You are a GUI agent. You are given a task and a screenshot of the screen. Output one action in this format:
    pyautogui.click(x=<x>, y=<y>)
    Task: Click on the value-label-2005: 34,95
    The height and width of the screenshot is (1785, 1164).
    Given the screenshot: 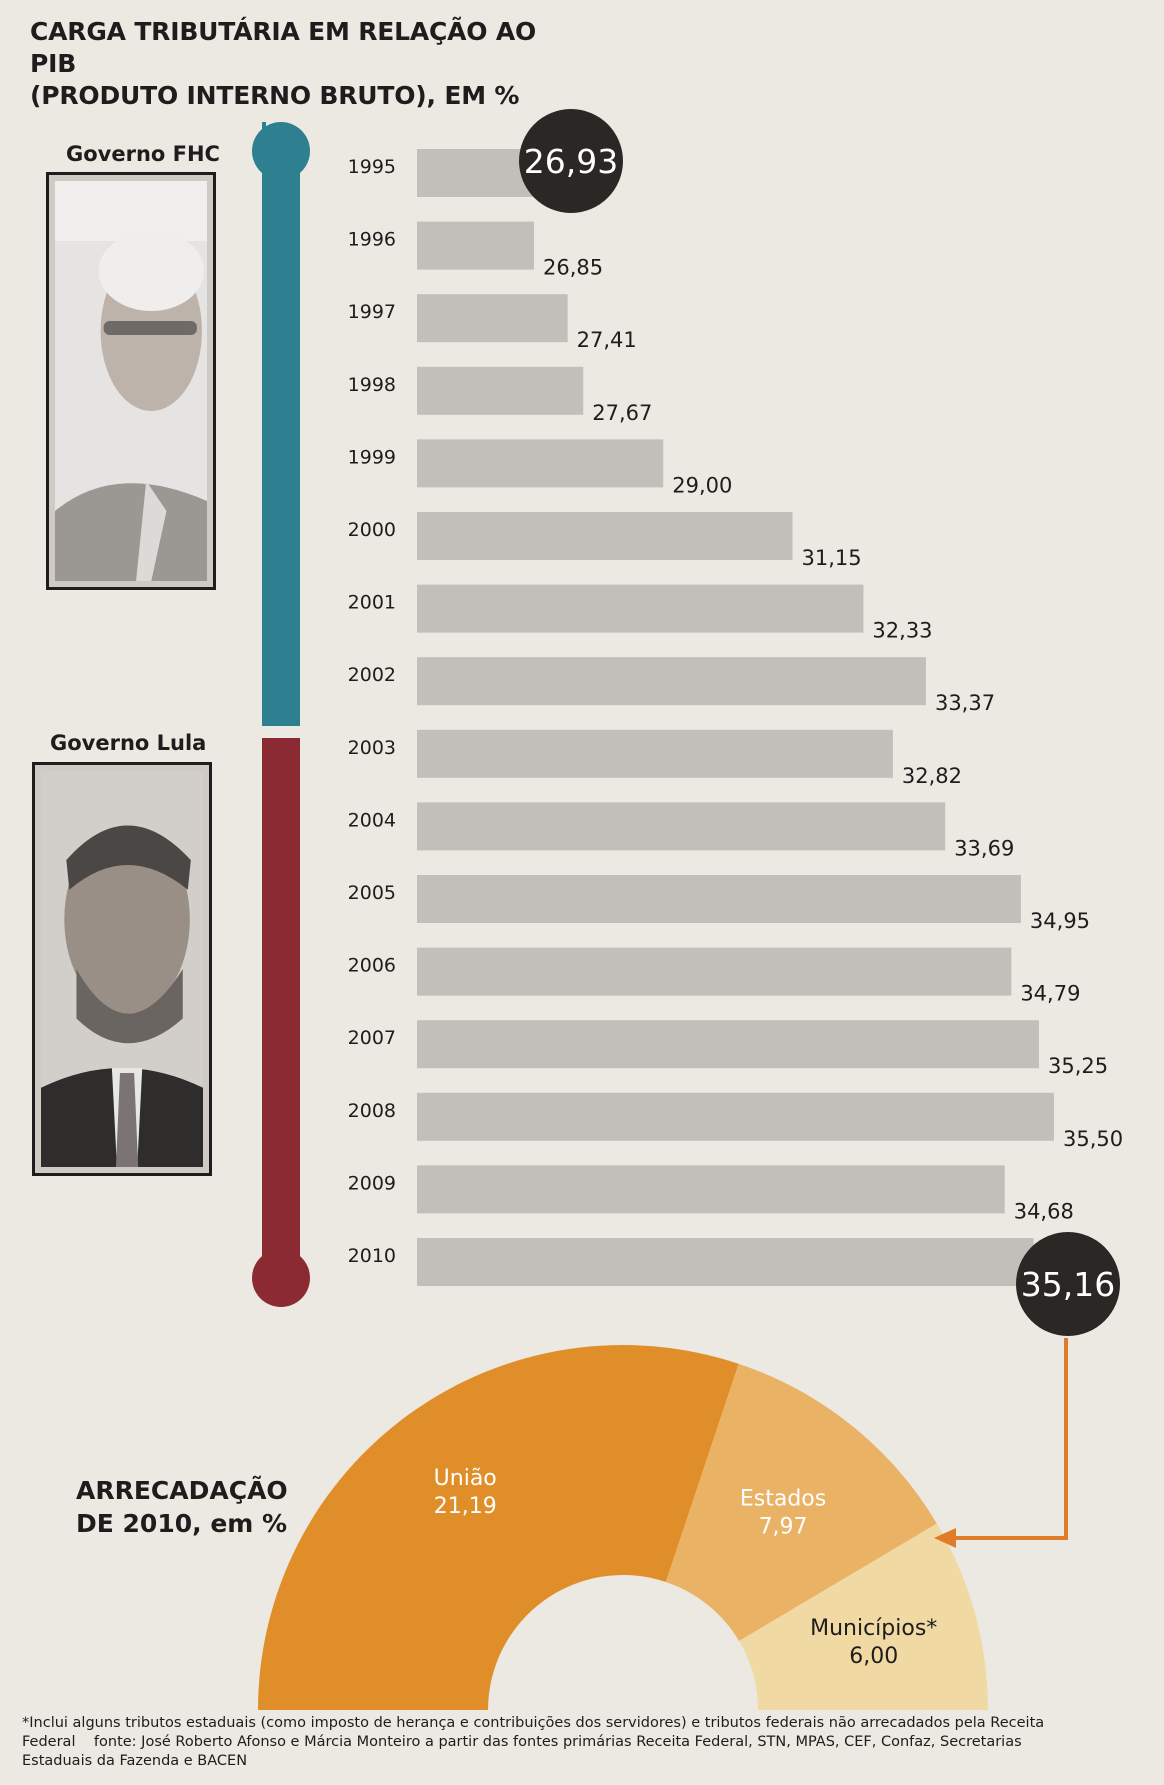 What is the action you would take?
    pyautogui.click(x=1060, y=921)
    